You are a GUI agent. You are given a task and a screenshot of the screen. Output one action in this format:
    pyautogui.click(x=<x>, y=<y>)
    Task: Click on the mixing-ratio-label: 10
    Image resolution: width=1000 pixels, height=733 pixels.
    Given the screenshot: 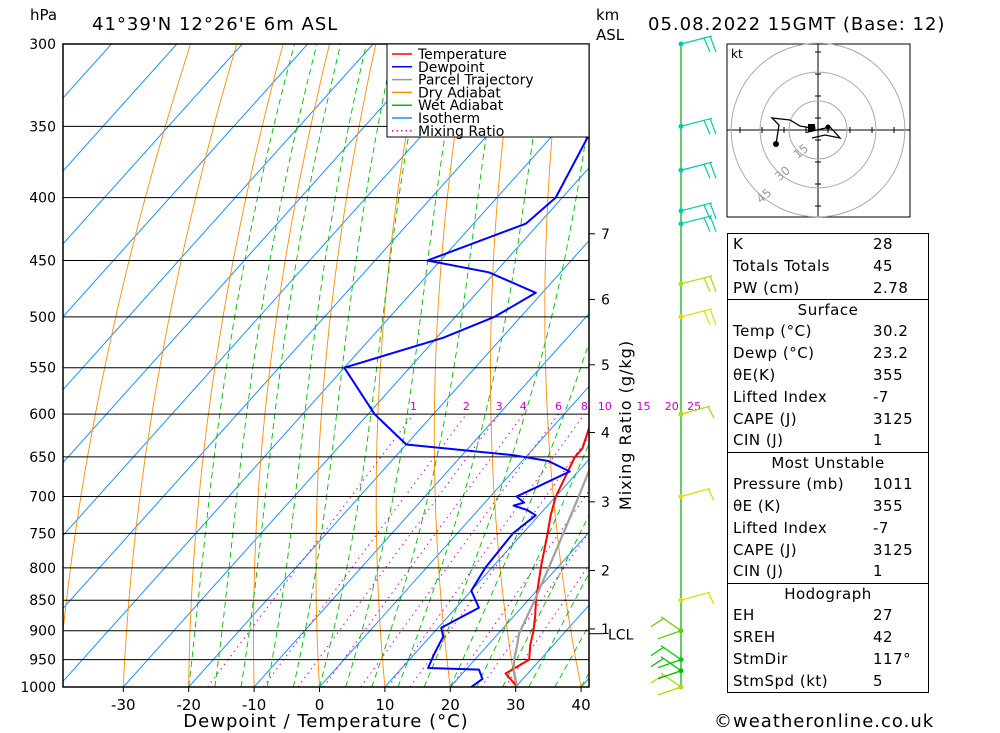 What is the action you would take?
    pyautogui.click(x=605, y=406)
    